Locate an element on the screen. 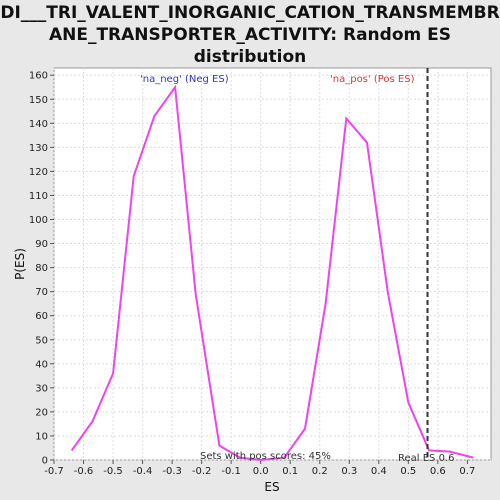 This screenshot has width=500, height=500. y-tick-label: 20 is located at coordinates (41, 412).